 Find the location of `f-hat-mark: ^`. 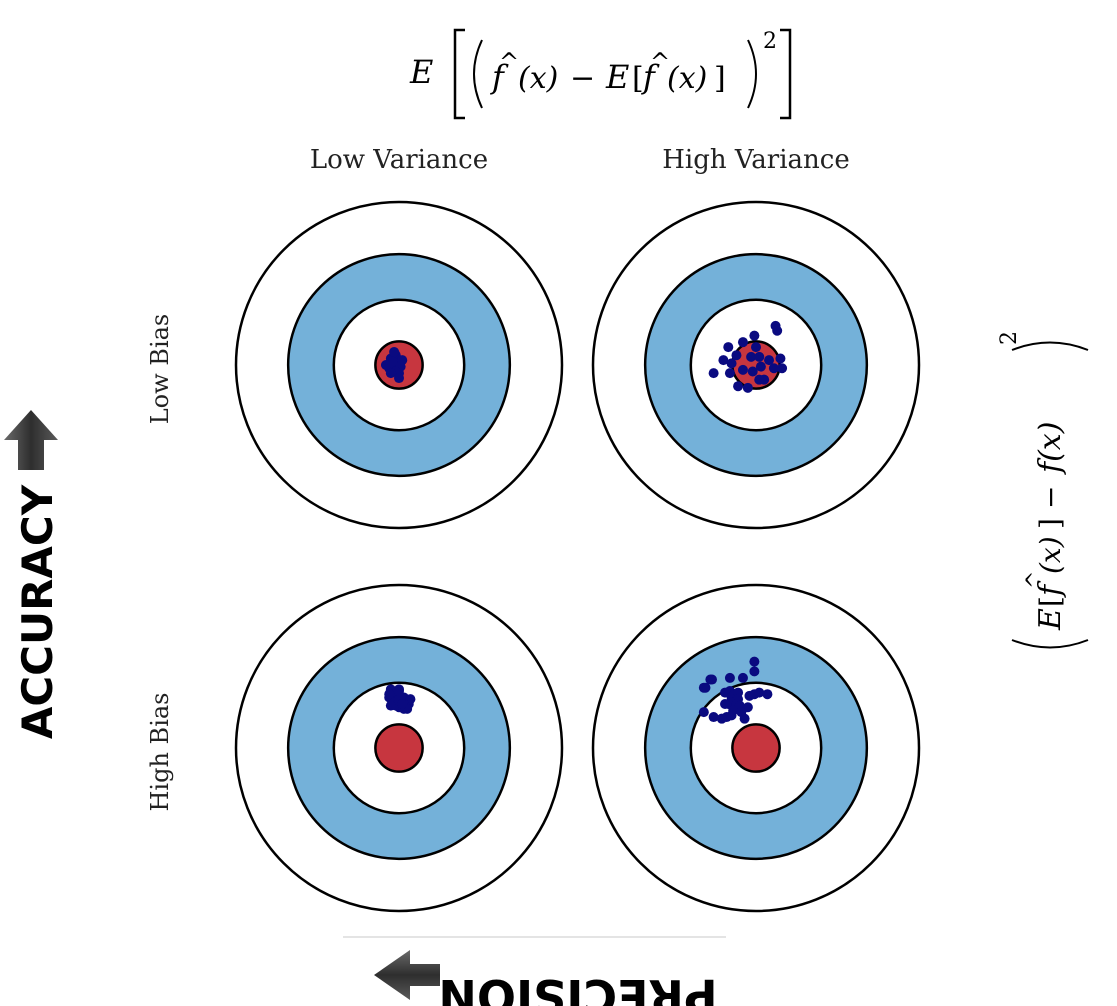

f-hat-mark: ^ is located at coordinates (509, 62).